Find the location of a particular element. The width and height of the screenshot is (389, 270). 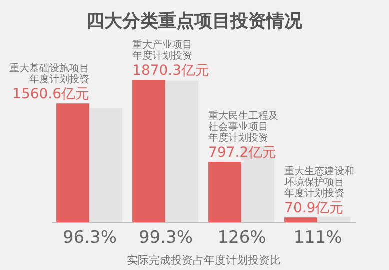

x-tick-label: 126% is located at coordinates (242, 238).